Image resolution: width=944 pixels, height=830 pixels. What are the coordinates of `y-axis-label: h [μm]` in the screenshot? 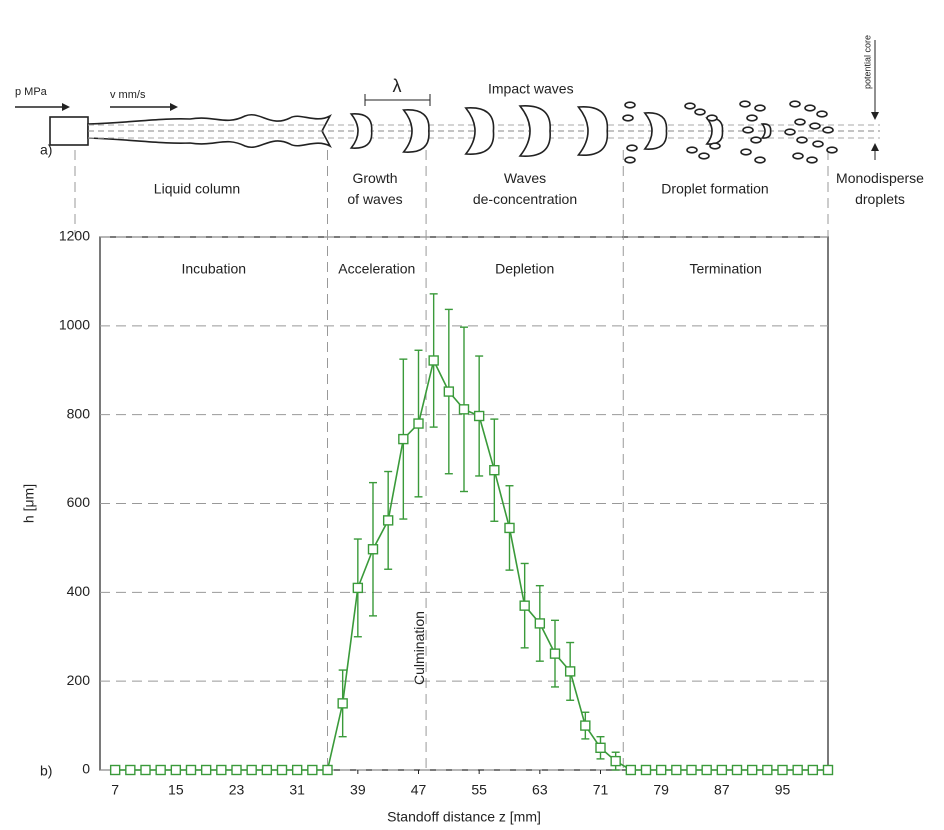 It's located at (29, 503).